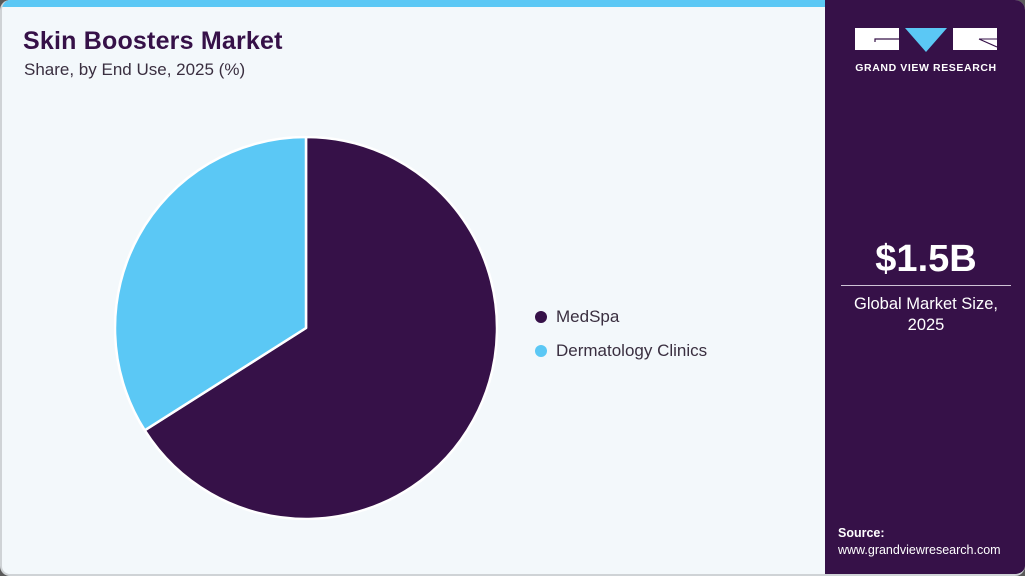  I want to click on legend-item-dermatology-clinics: Dermatology Clinics, so click(621, 351).